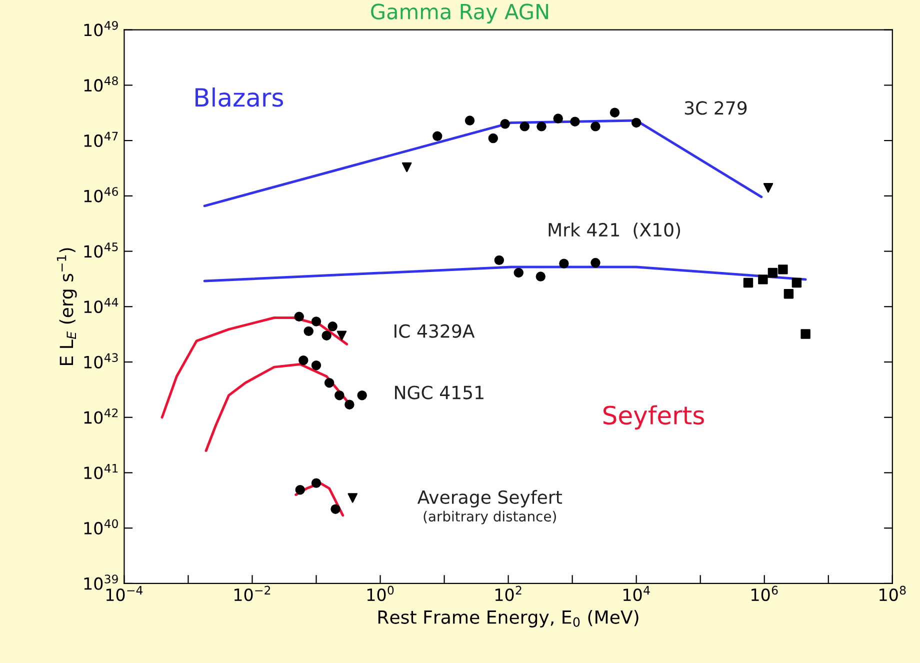  Describe the element at coordinates (252, 594) in the screenshot. I see `x-tick-label: 10$^{−2}$` at that location.